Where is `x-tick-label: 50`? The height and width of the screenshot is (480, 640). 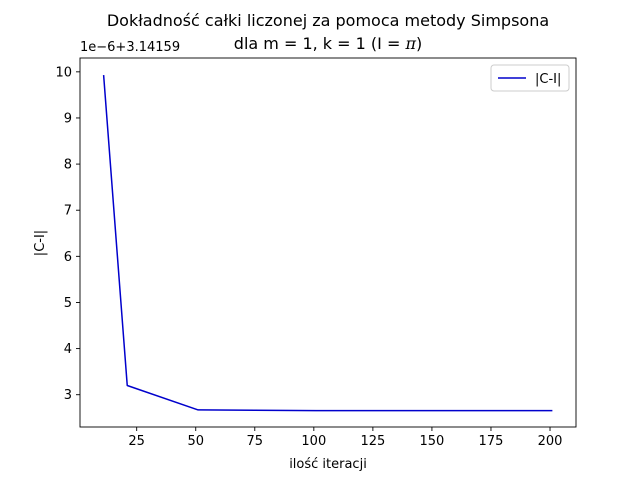 x-tick-label: 50 is located at coordinates (195, 441).